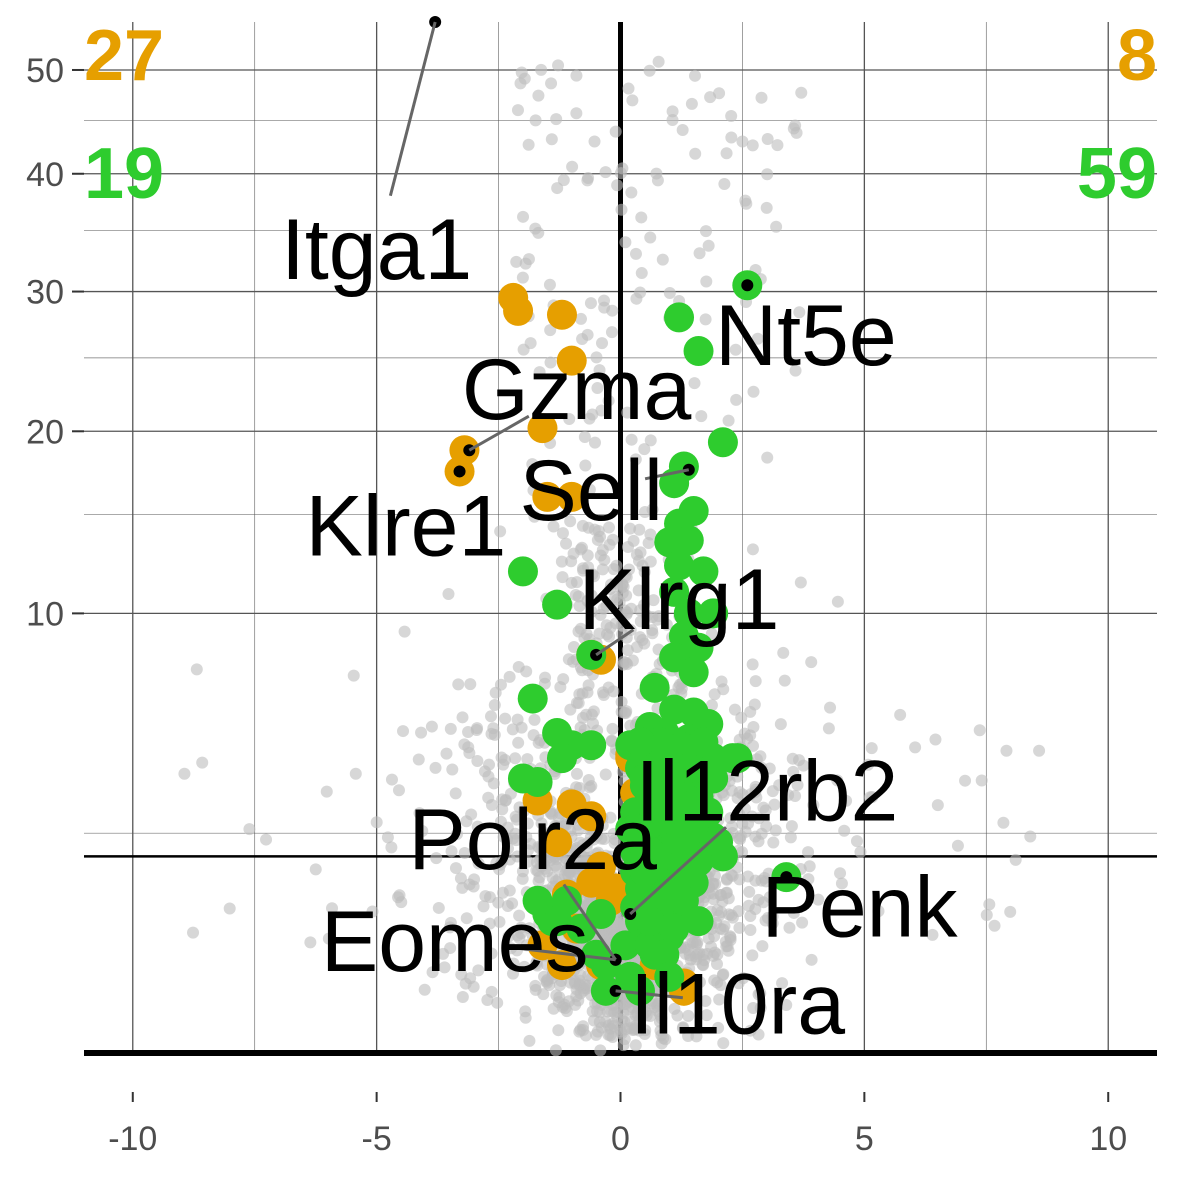  Describe the element at coordinates (132, 1139) in the screenshot. I see `x-tick-label: -10` at that location.